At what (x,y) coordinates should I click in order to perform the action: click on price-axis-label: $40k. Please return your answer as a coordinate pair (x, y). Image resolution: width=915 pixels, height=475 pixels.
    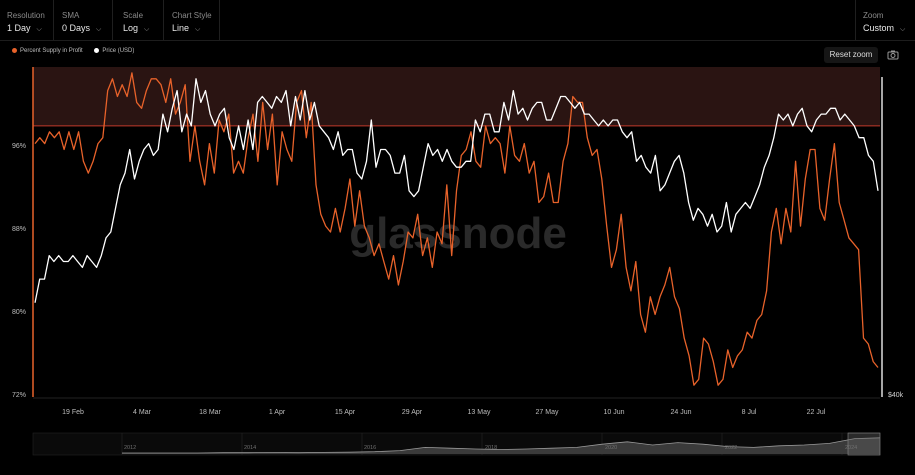
    Looking at the image, I should click on (896, 395).